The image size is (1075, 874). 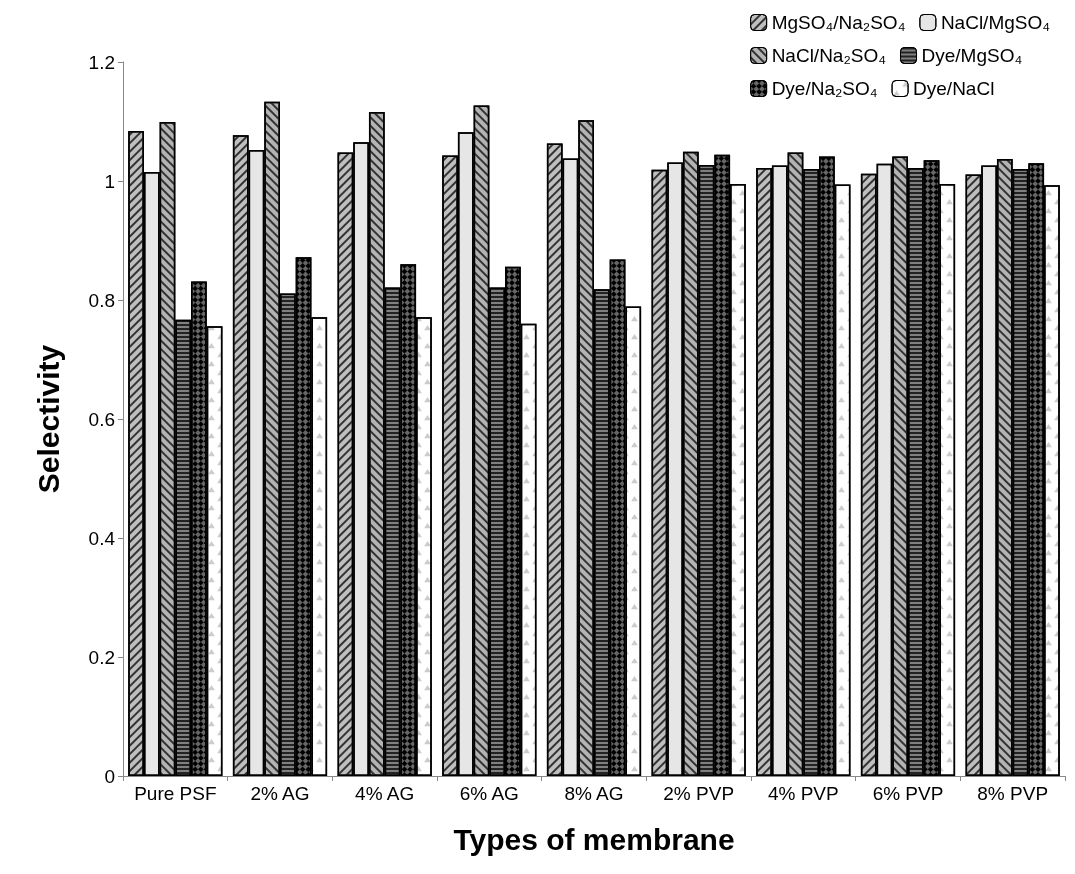 I want to click on legend-label: Dye/NaCl, so click(x=954, y=88).